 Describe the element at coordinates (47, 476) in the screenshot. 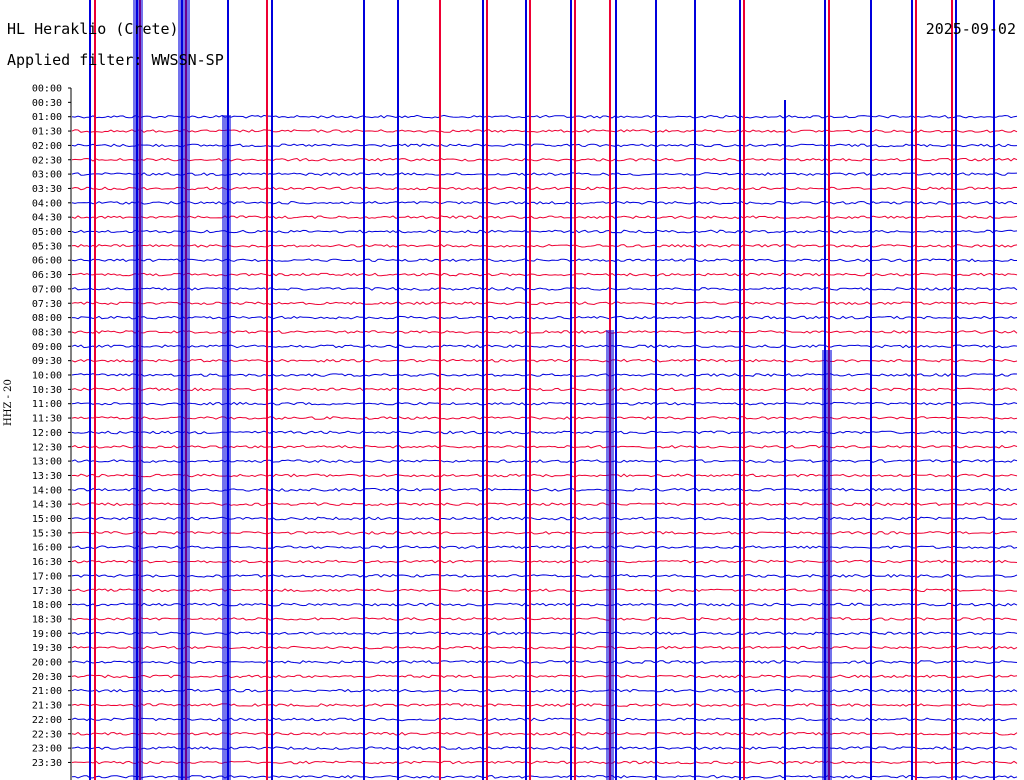

I see `tick-label-27: 13:30` at that location.